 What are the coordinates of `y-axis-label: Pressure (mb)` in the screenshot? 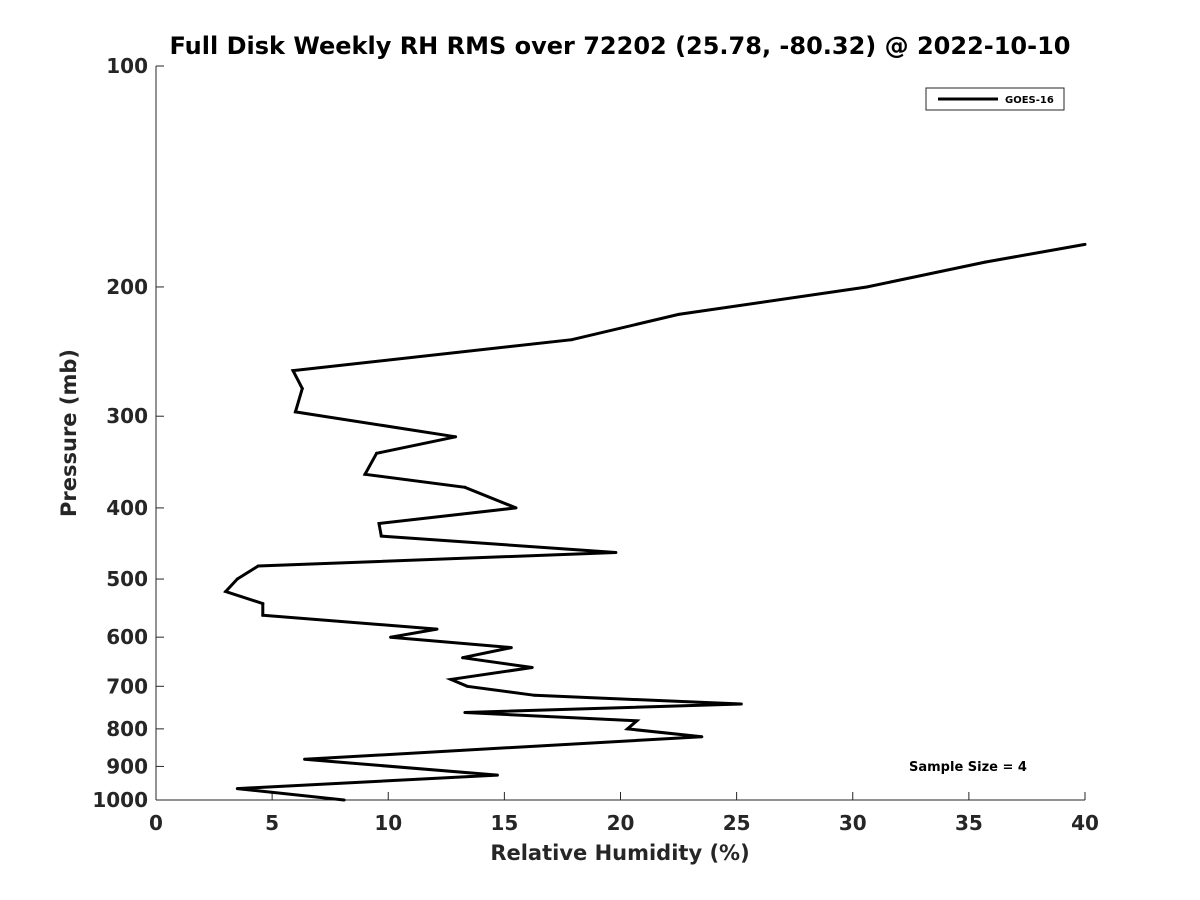 It's located at (69, 433).